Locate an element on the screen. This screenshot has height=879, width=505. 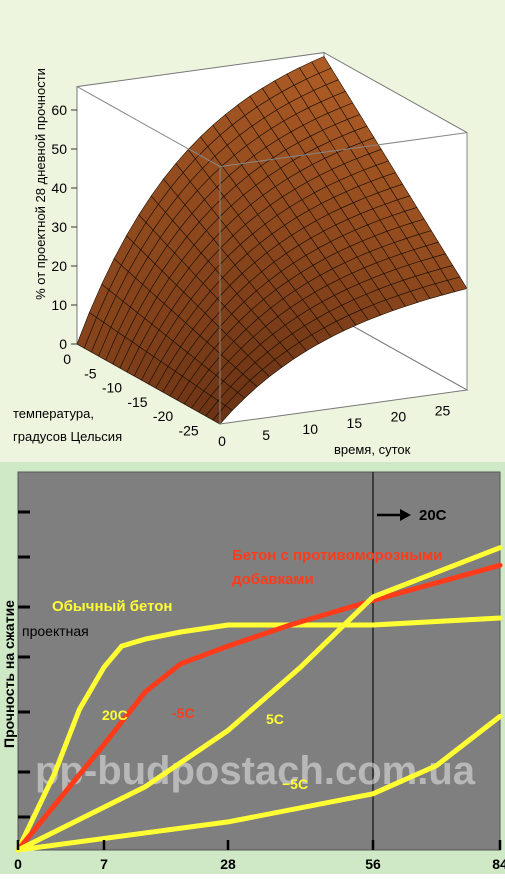
time-tick-label: 25 is located at coordinates (443, 411).